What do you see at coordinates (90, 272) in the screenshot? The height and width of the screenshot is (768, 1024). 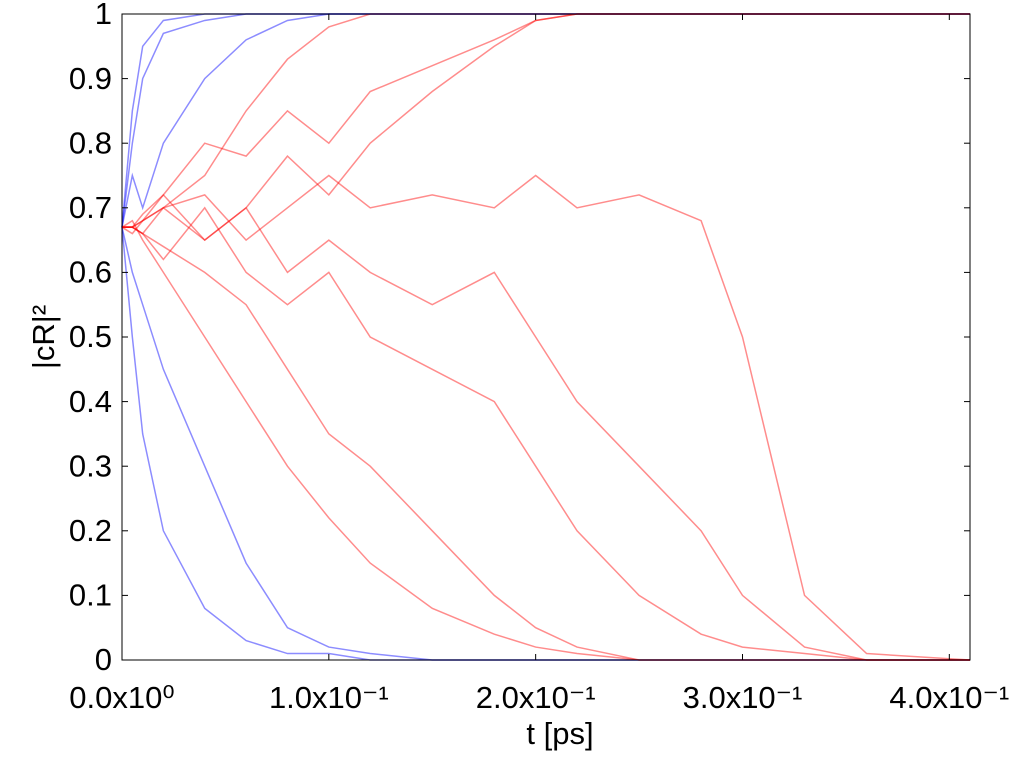 I see `y-tick-label: 0.6` at bounding box center [90, 272].